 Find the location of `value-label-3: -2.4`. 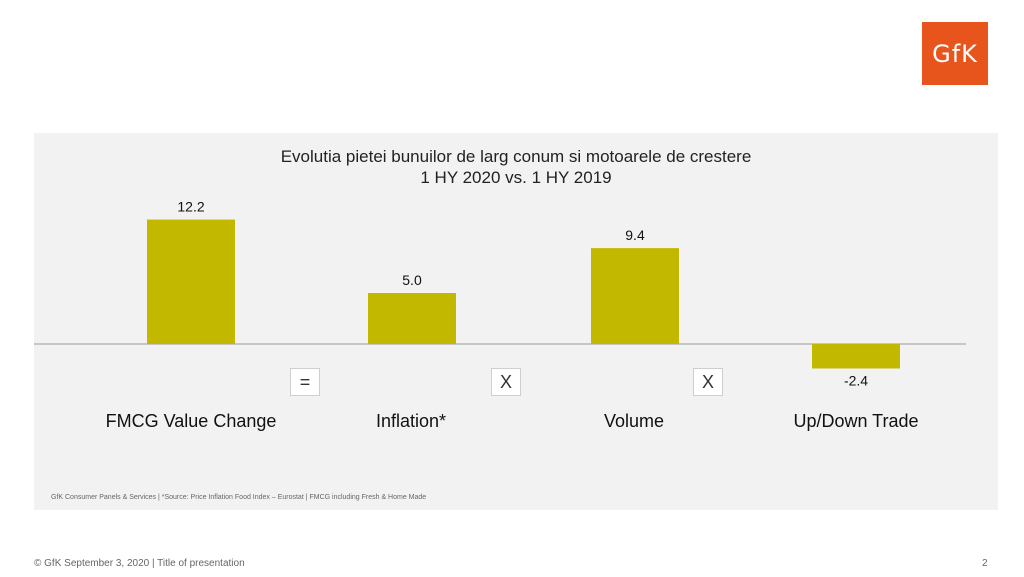

value-label-3: -2.4 is located at coordinates (856, 380).